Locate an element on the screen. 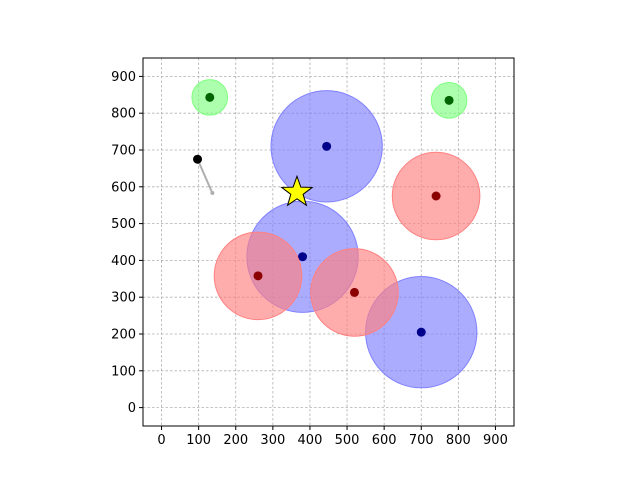  y-tick-label: 300 is located at coordinates (123, 298).